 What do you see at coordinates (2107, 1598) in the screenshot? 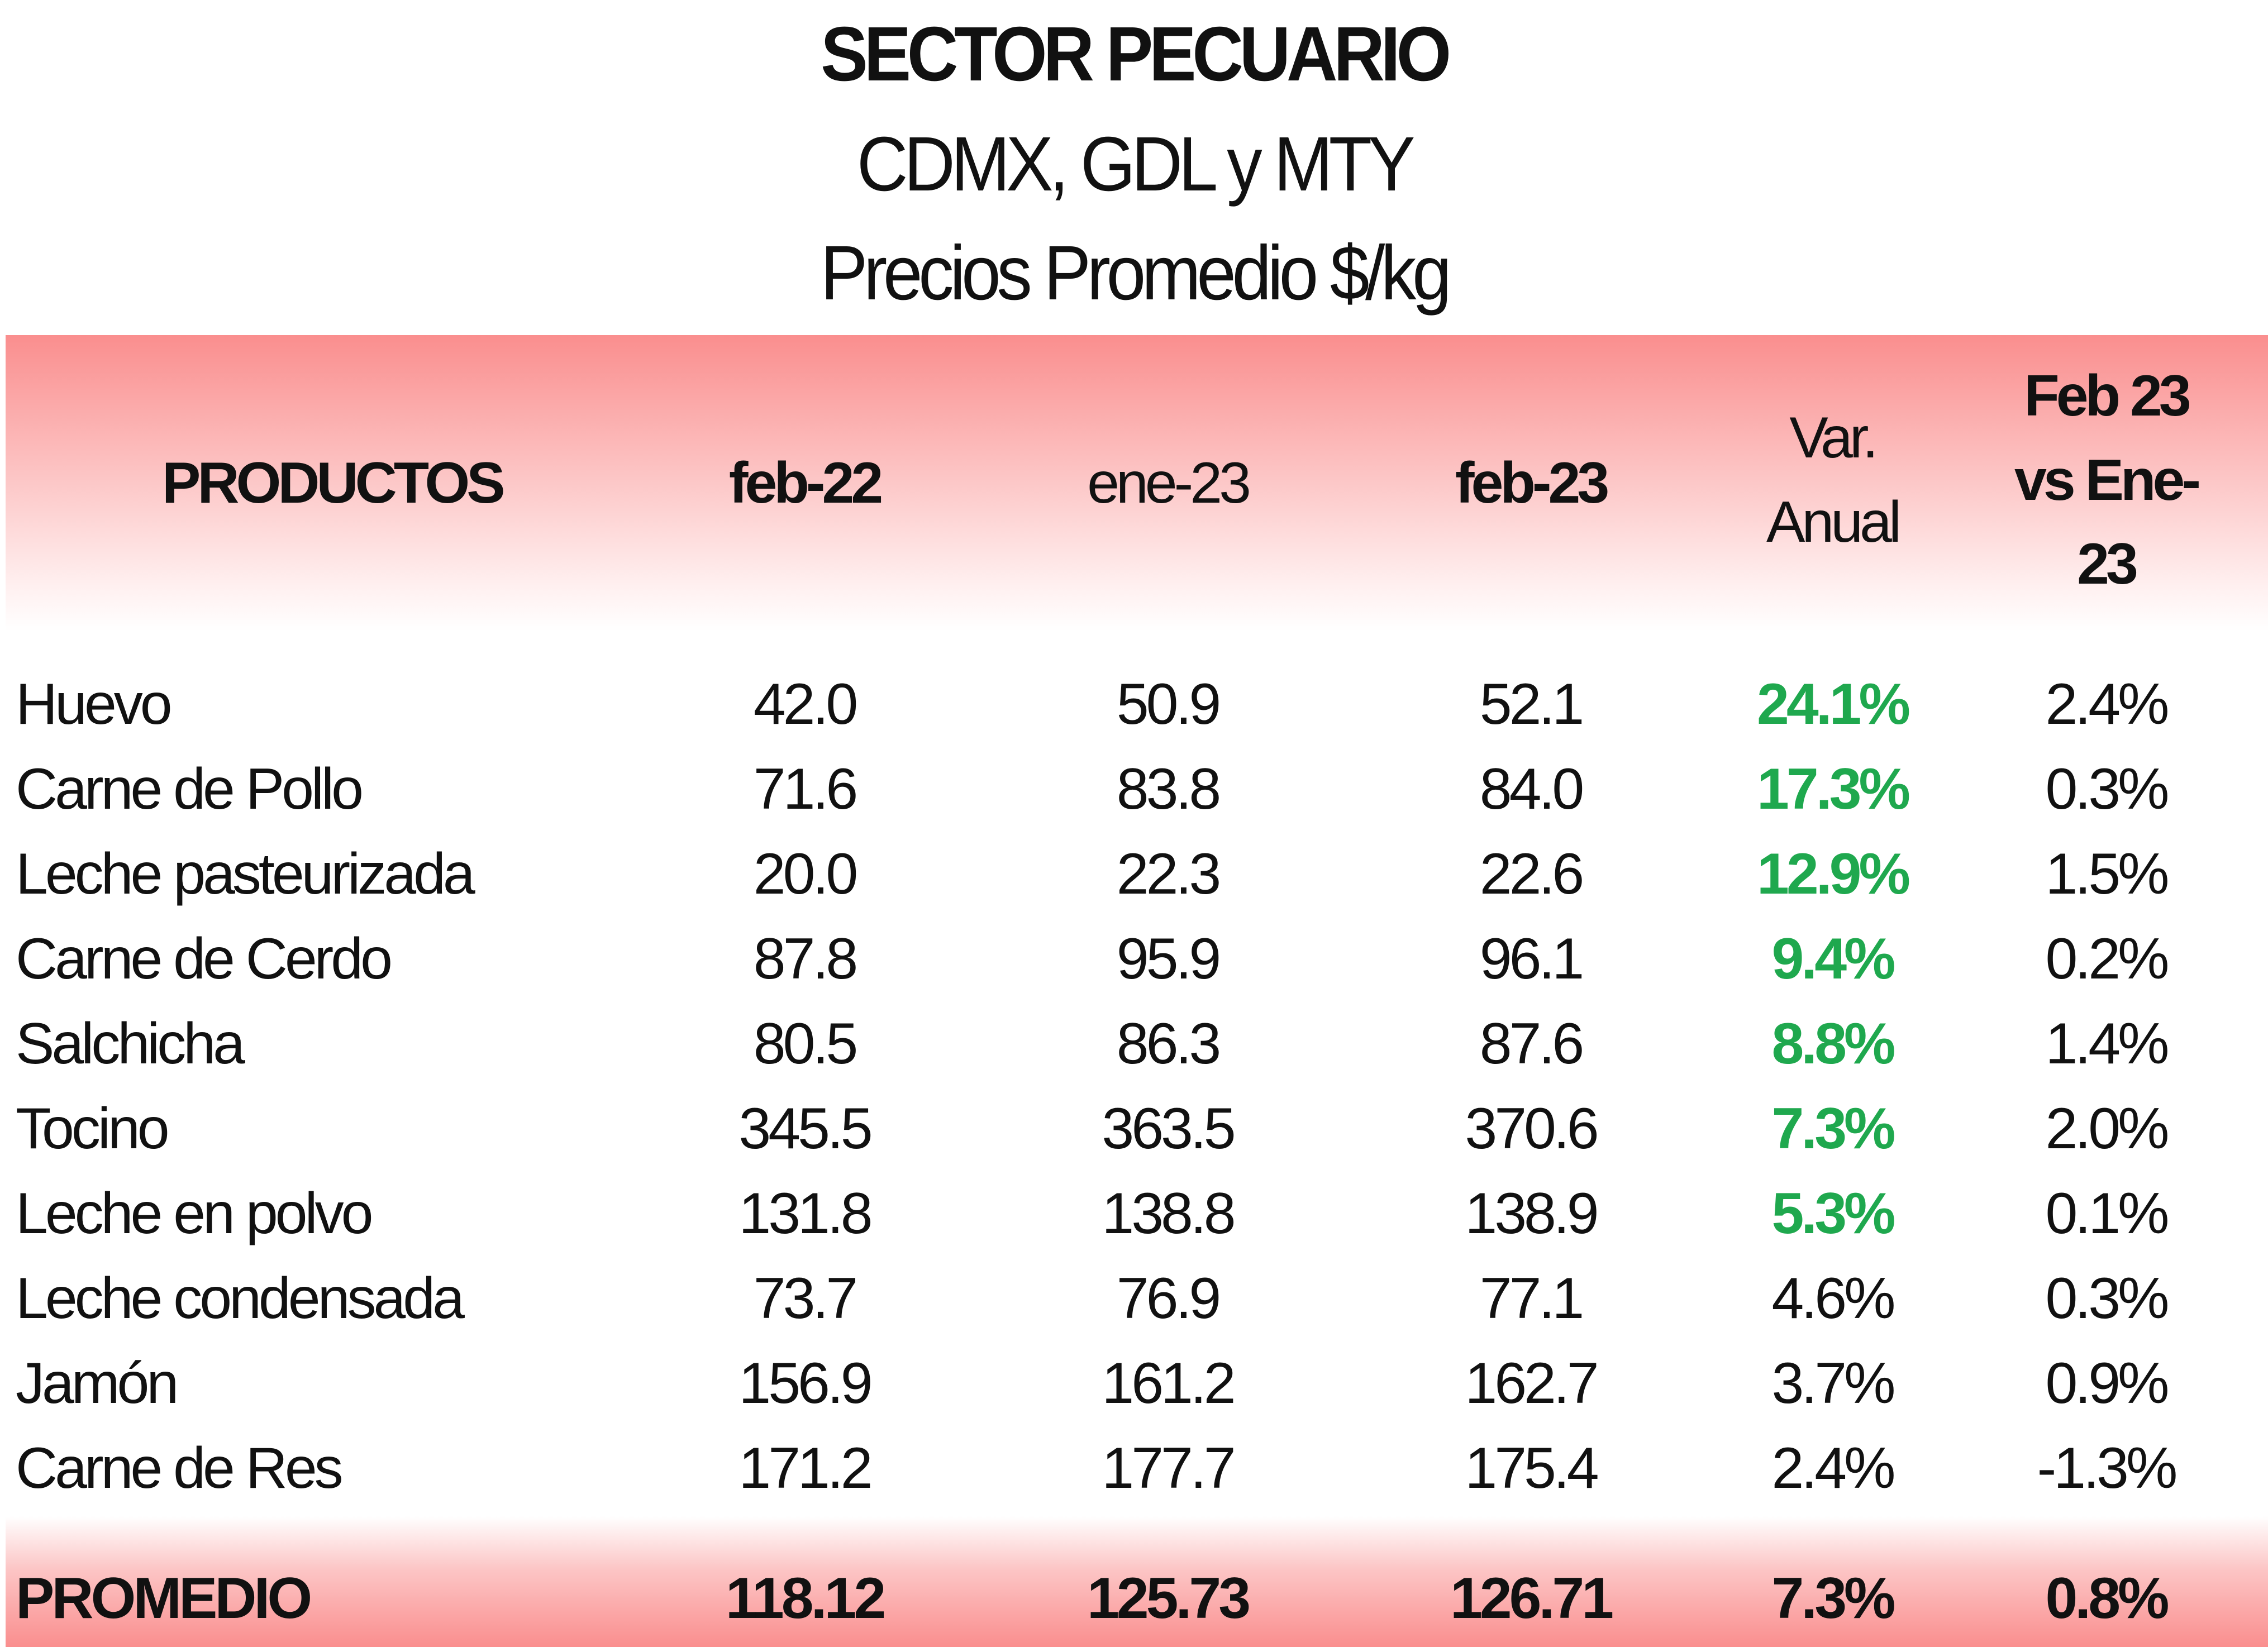
I see `total-feb-vs-ene: 0.8%` at bounding box center [2107, 1598].